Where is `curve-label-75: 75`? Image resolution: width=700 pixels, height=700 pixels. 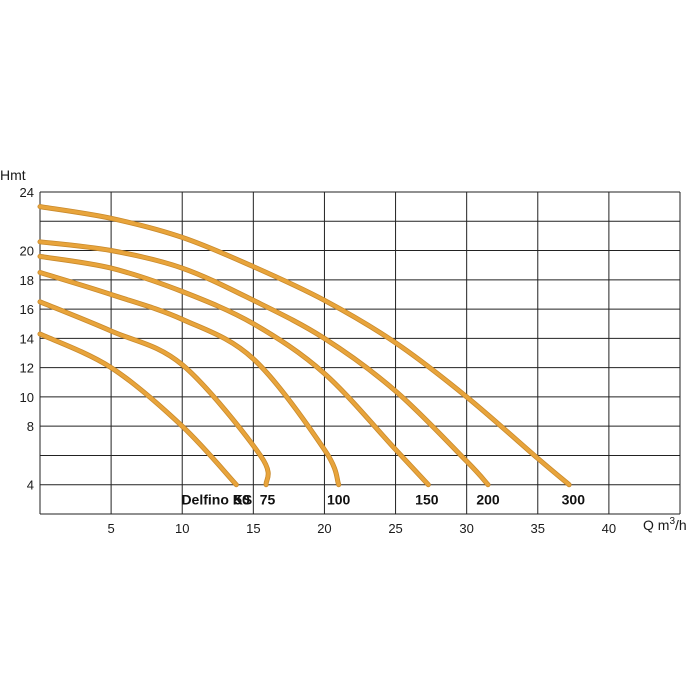
curve-label-75: 75 is located at coordinates (268, 499).